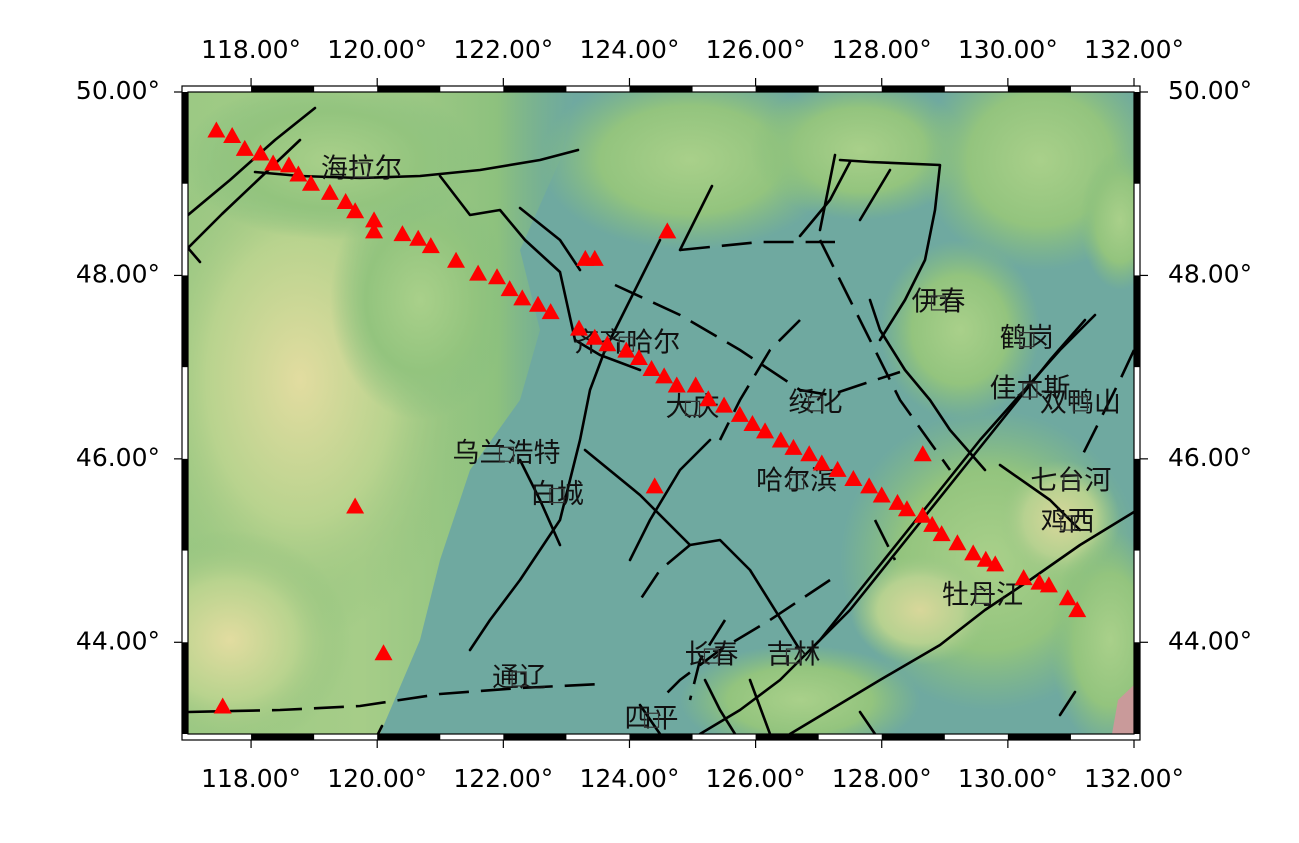 This screenshot has height=843, width=1299. Describe the element at coordinates (1210, 640) in the screenshot. I see `lat-tick-label-right: 44.00°` at that location.